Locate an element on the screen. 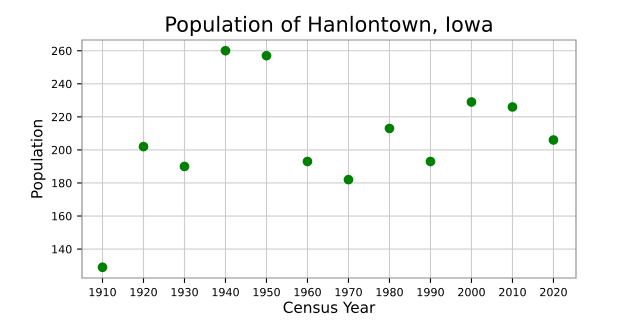 This screenshot has height=320, width=640. x-tick-label: 1930 is located at coordinates (185, 292).